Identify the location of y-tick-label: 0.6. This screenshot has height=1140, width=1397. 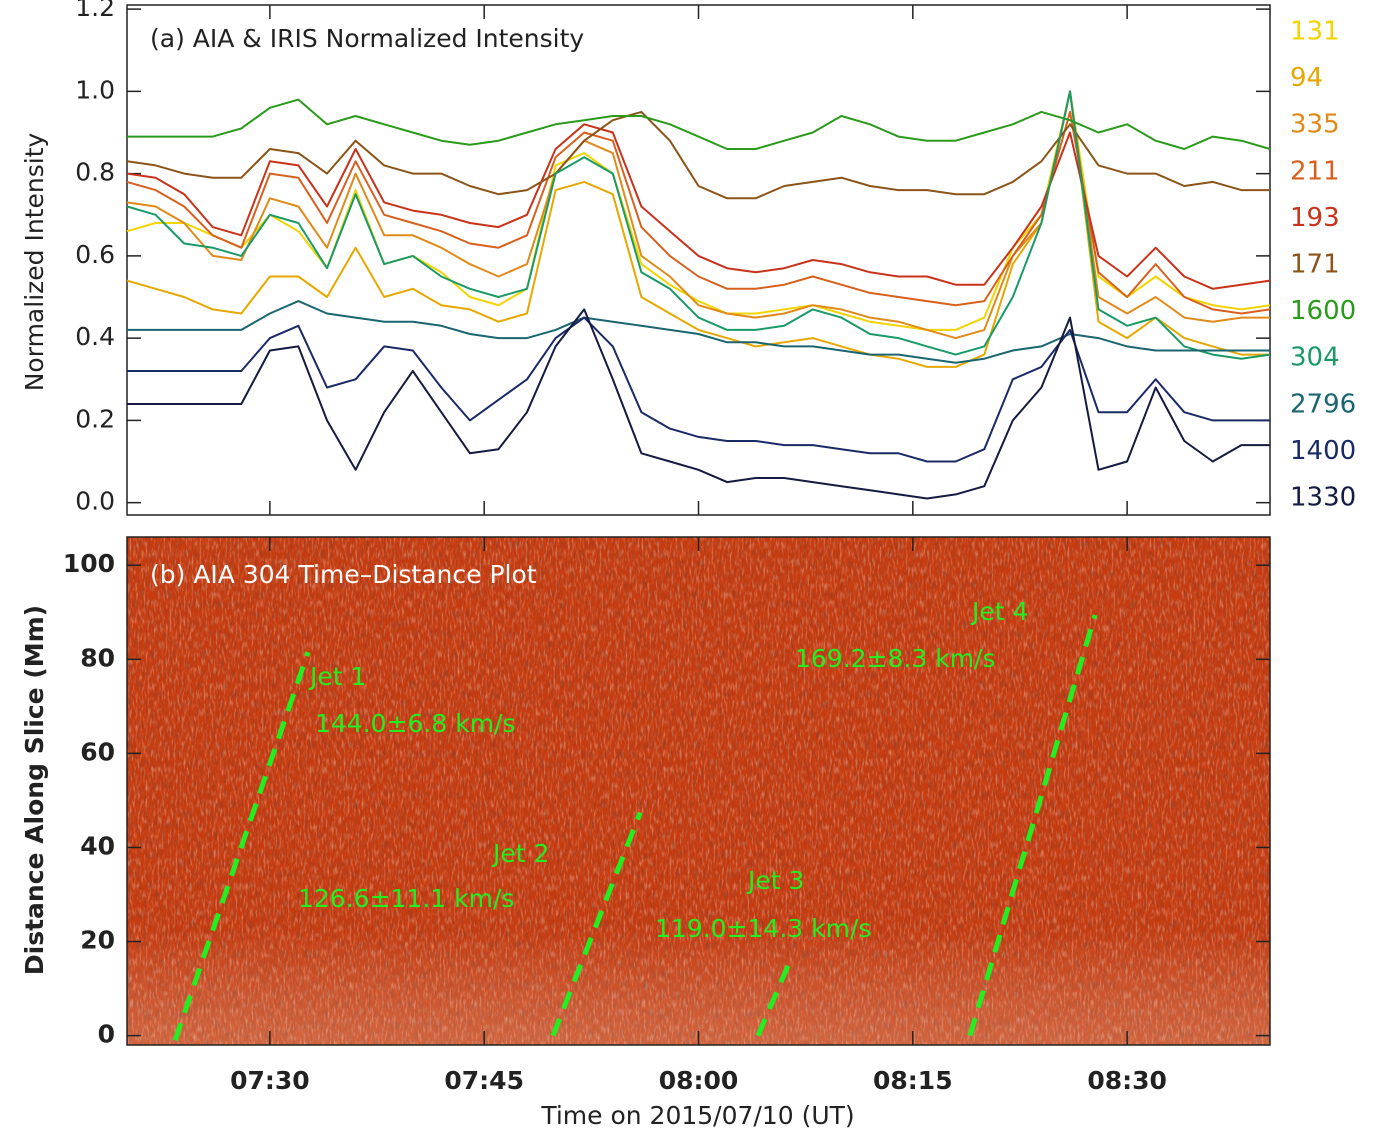
(95, 254).